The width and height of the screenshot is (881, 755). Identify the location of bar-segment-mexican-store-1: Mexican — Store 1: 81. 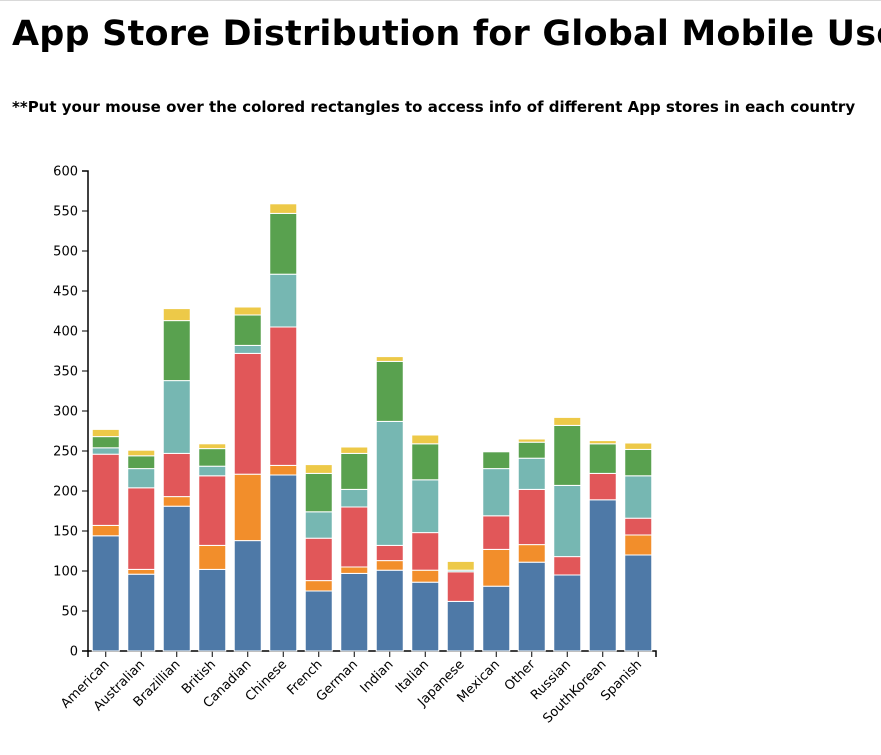
(496, 618).